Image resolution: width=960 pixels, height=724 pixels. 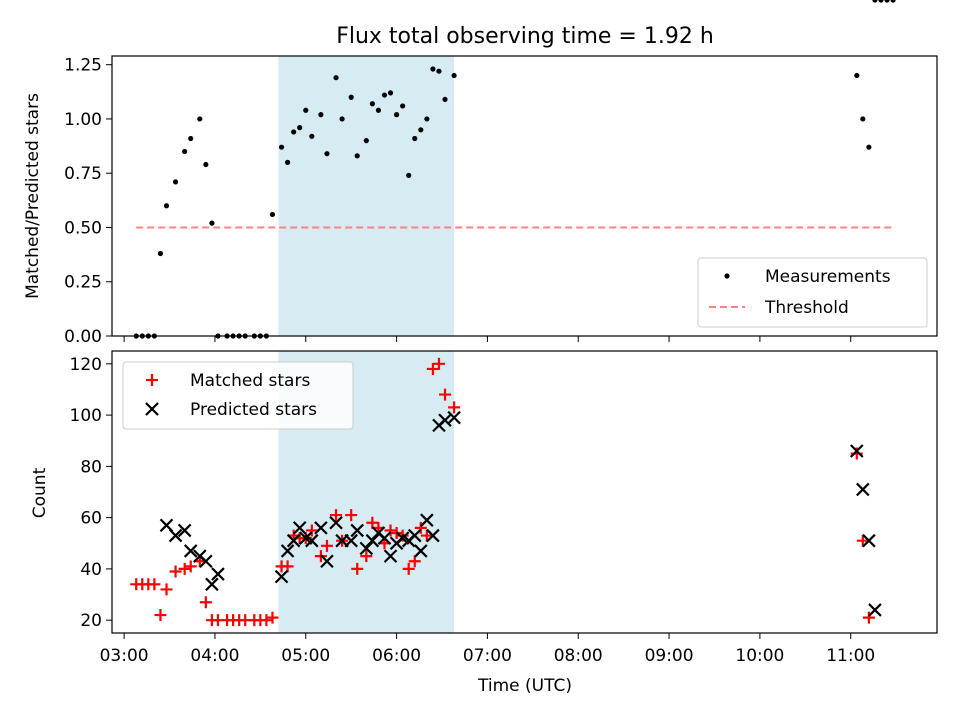 I want to click on chart-title: Flux total observing time = 1.92 h, so click(x=525, y=36).